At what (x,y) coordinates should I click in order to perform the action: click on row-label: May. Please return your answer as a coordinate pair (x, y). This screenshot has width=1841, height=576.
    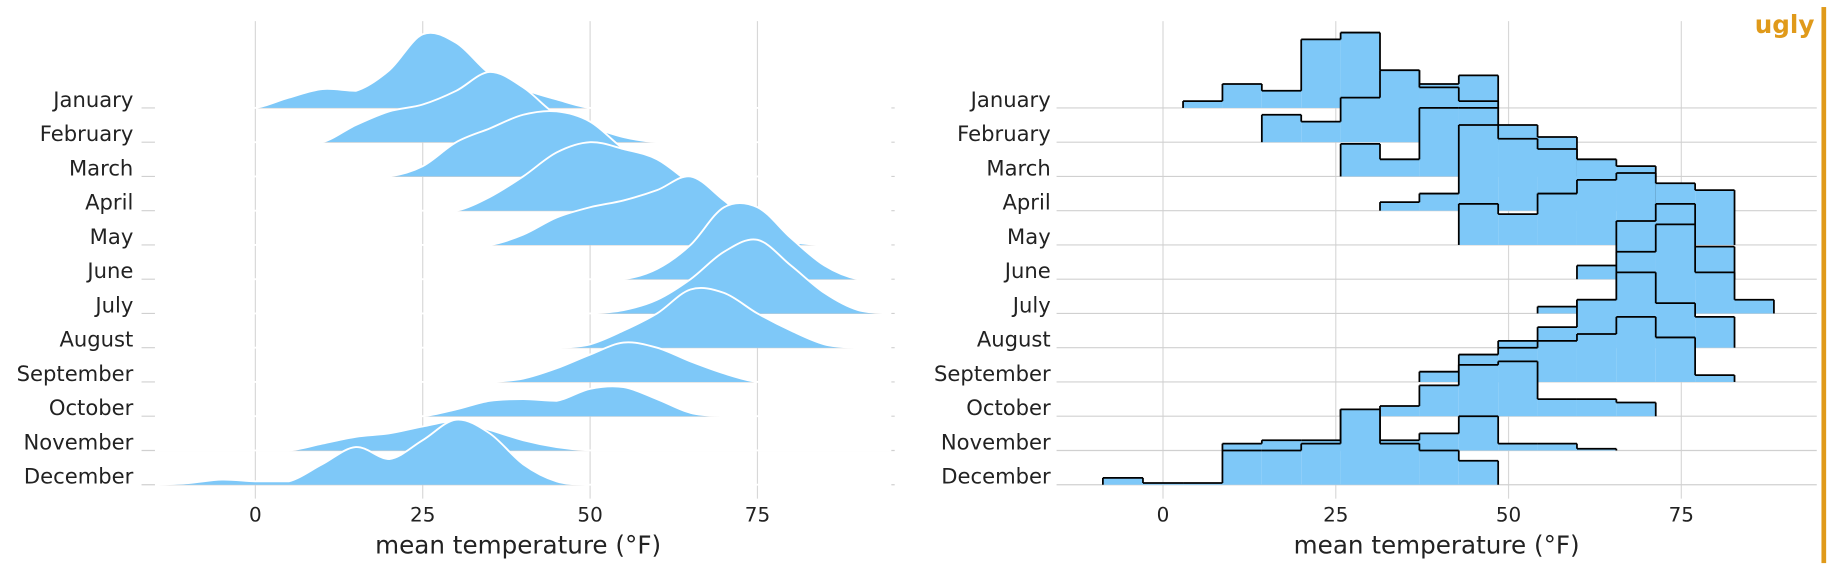
    Looking at the image, I should click on (1029, 236).